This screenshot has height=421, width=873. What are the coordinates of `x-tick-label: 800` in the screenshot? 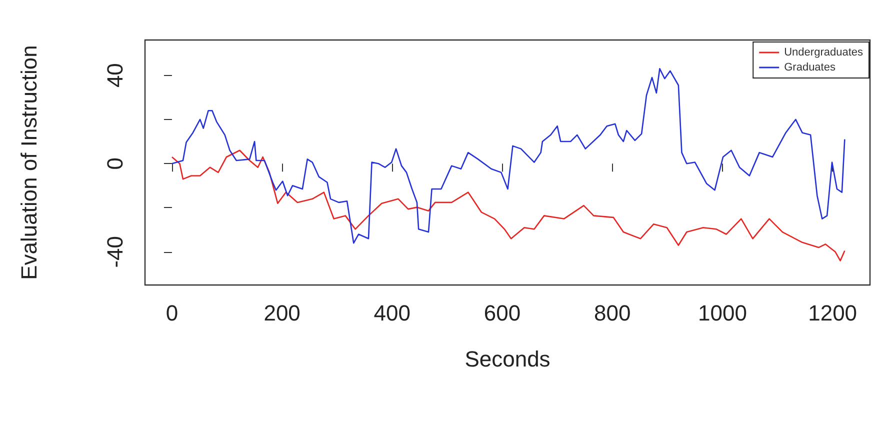 It's located at (612, 313).